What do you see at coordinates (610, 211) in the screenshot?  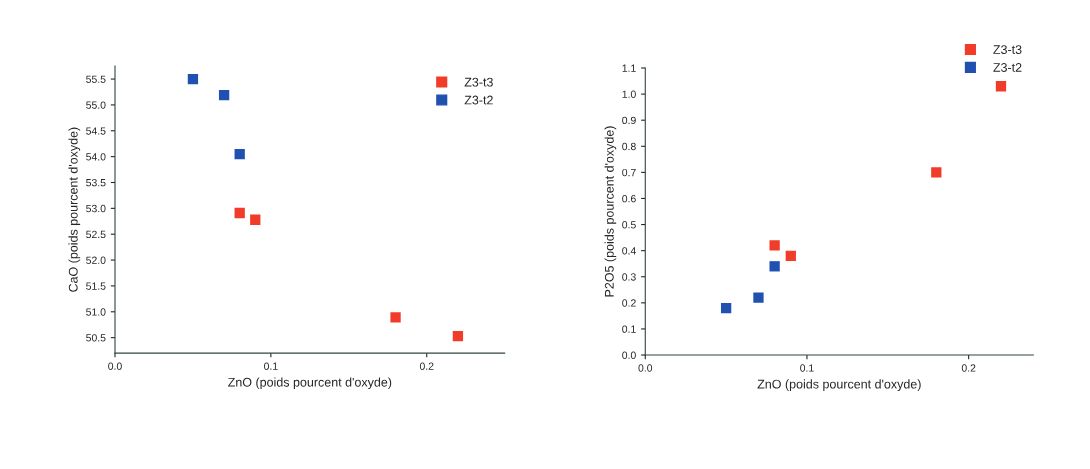 I see `y-axis-title: P2O5 (poids pourcent d'oxyde)` at bounding box center [610, 211].